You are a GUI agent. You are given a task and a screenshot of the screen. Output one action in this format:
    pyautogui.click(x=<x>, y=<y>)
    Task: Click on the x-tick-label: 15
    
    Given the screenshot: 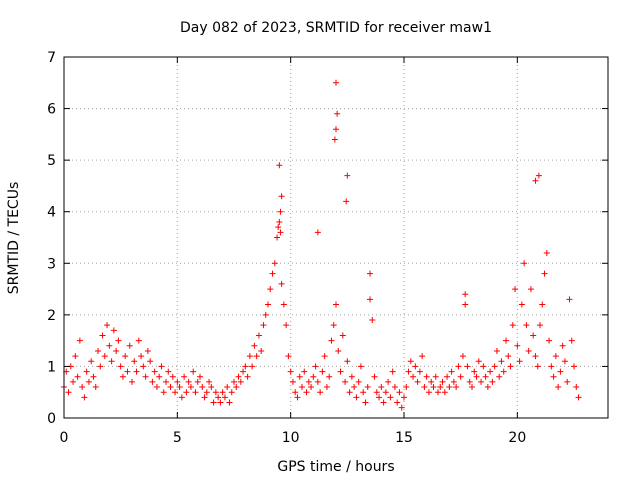 What is the action you would take?
    pyautogui.click(x=404, y=438)
    